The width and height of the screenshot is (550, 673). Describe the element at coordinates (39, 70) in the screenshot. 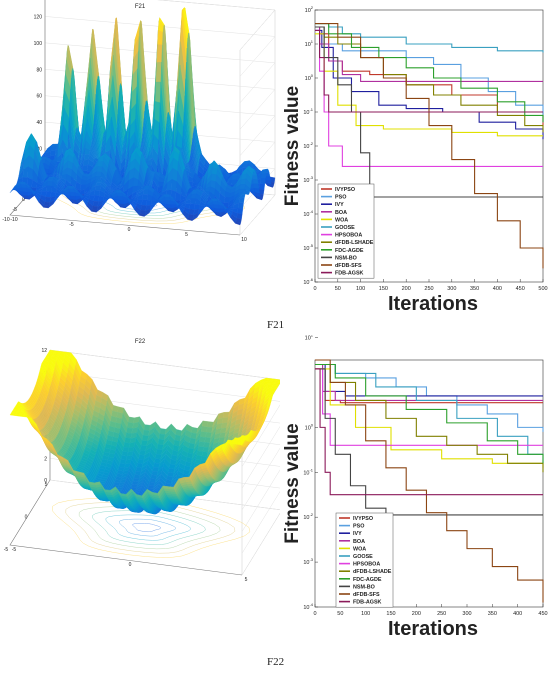

I see `z-tick-label: 80` at that location.